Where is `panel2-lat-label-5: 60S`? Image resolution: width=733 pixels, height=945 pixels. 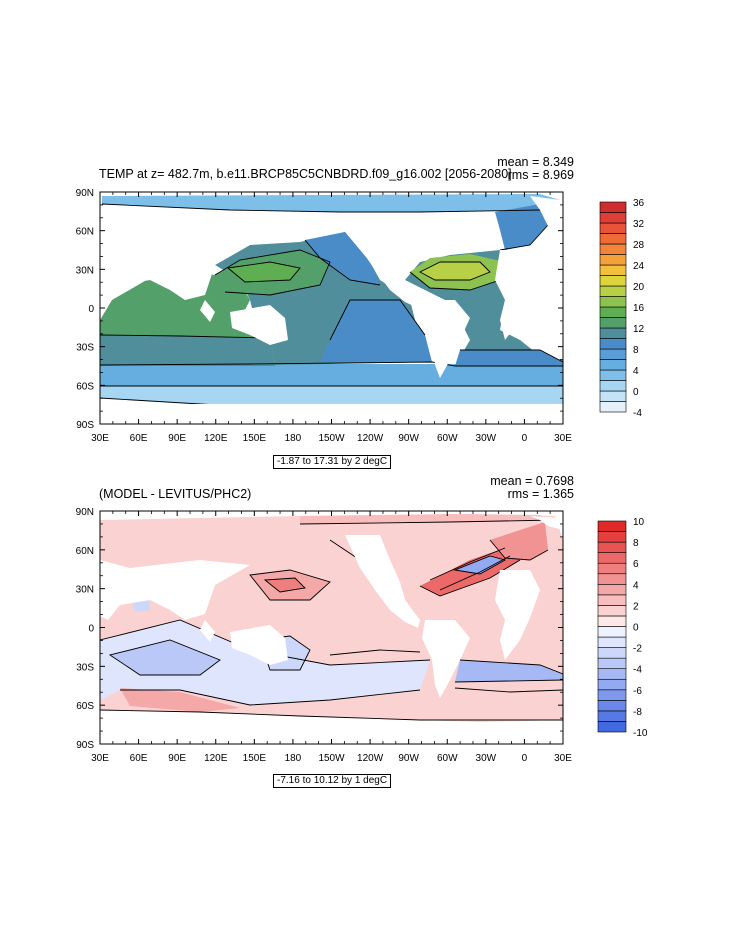
panel2-lat-label-5: 60S is located at coordinates (85, 706).